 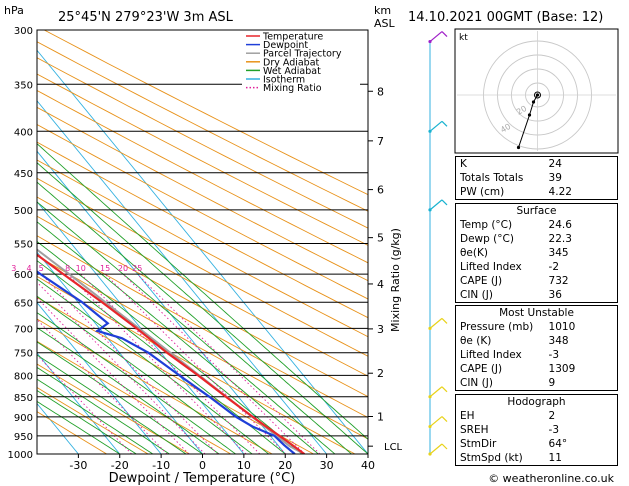 I want to click on height-tick-label: 5, so click(x=380, y=238).